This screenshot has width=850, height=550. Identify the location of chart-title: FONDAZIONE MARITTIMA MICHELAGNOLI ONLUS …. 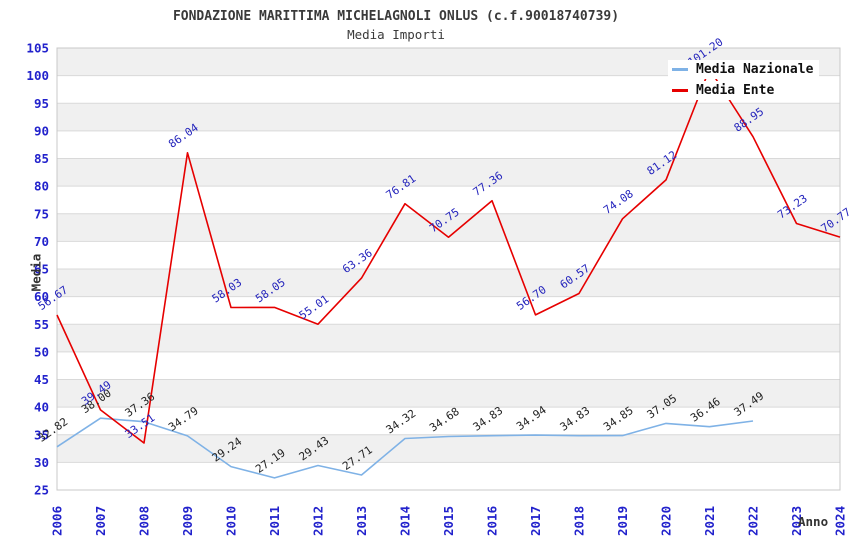
(396, 16).